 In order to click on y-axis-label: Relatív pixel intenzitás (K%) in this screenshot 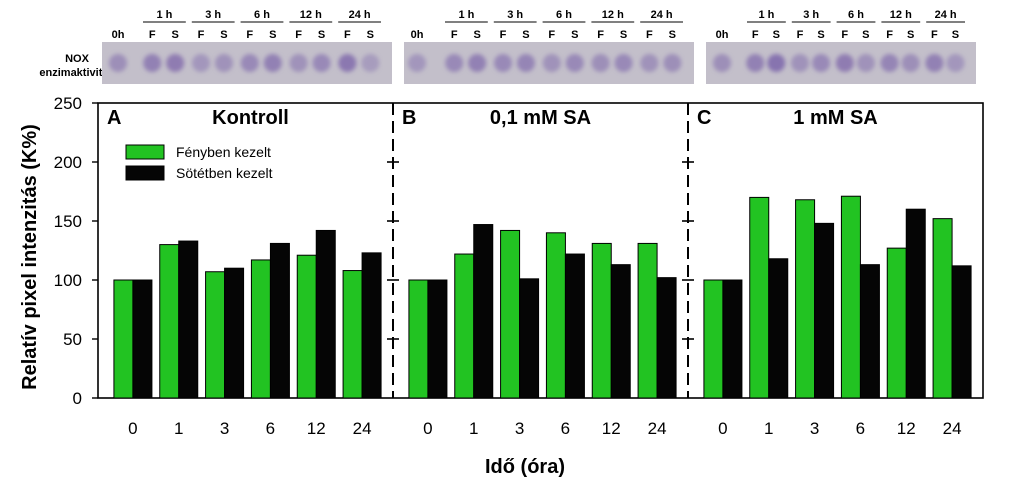, I will do `click(30, 257)`.